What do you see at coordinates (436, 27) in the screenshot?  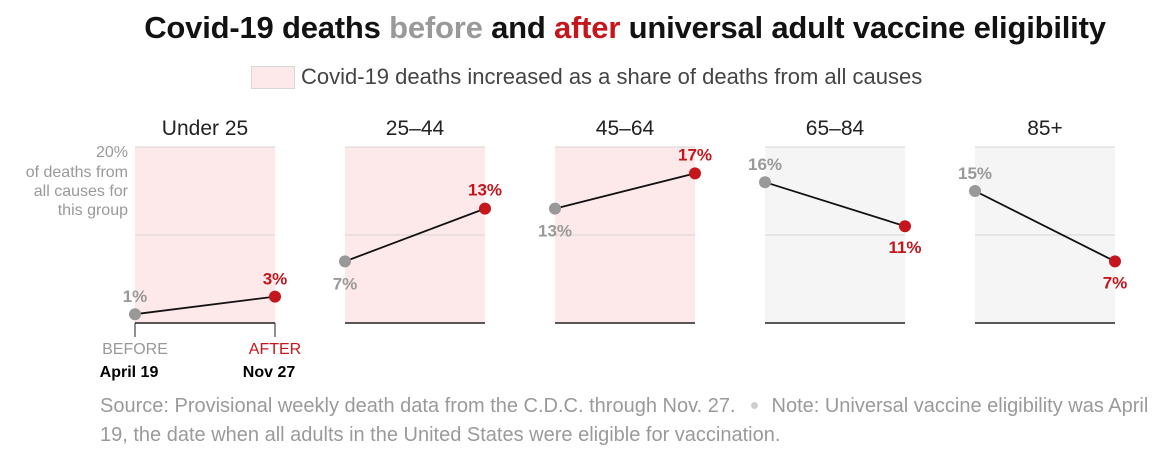 I see `title-before-word: before` at bounding box center [436, 27].